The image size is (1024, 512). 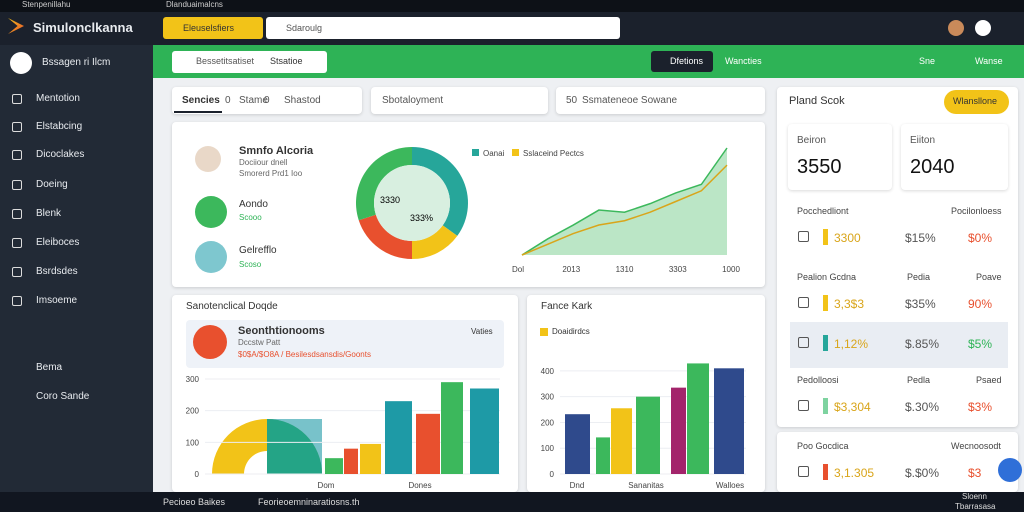 What do you see at coordinates (811, 140) in the screenshot?
I see `label: Beiron` at bounding box center [811, 140].